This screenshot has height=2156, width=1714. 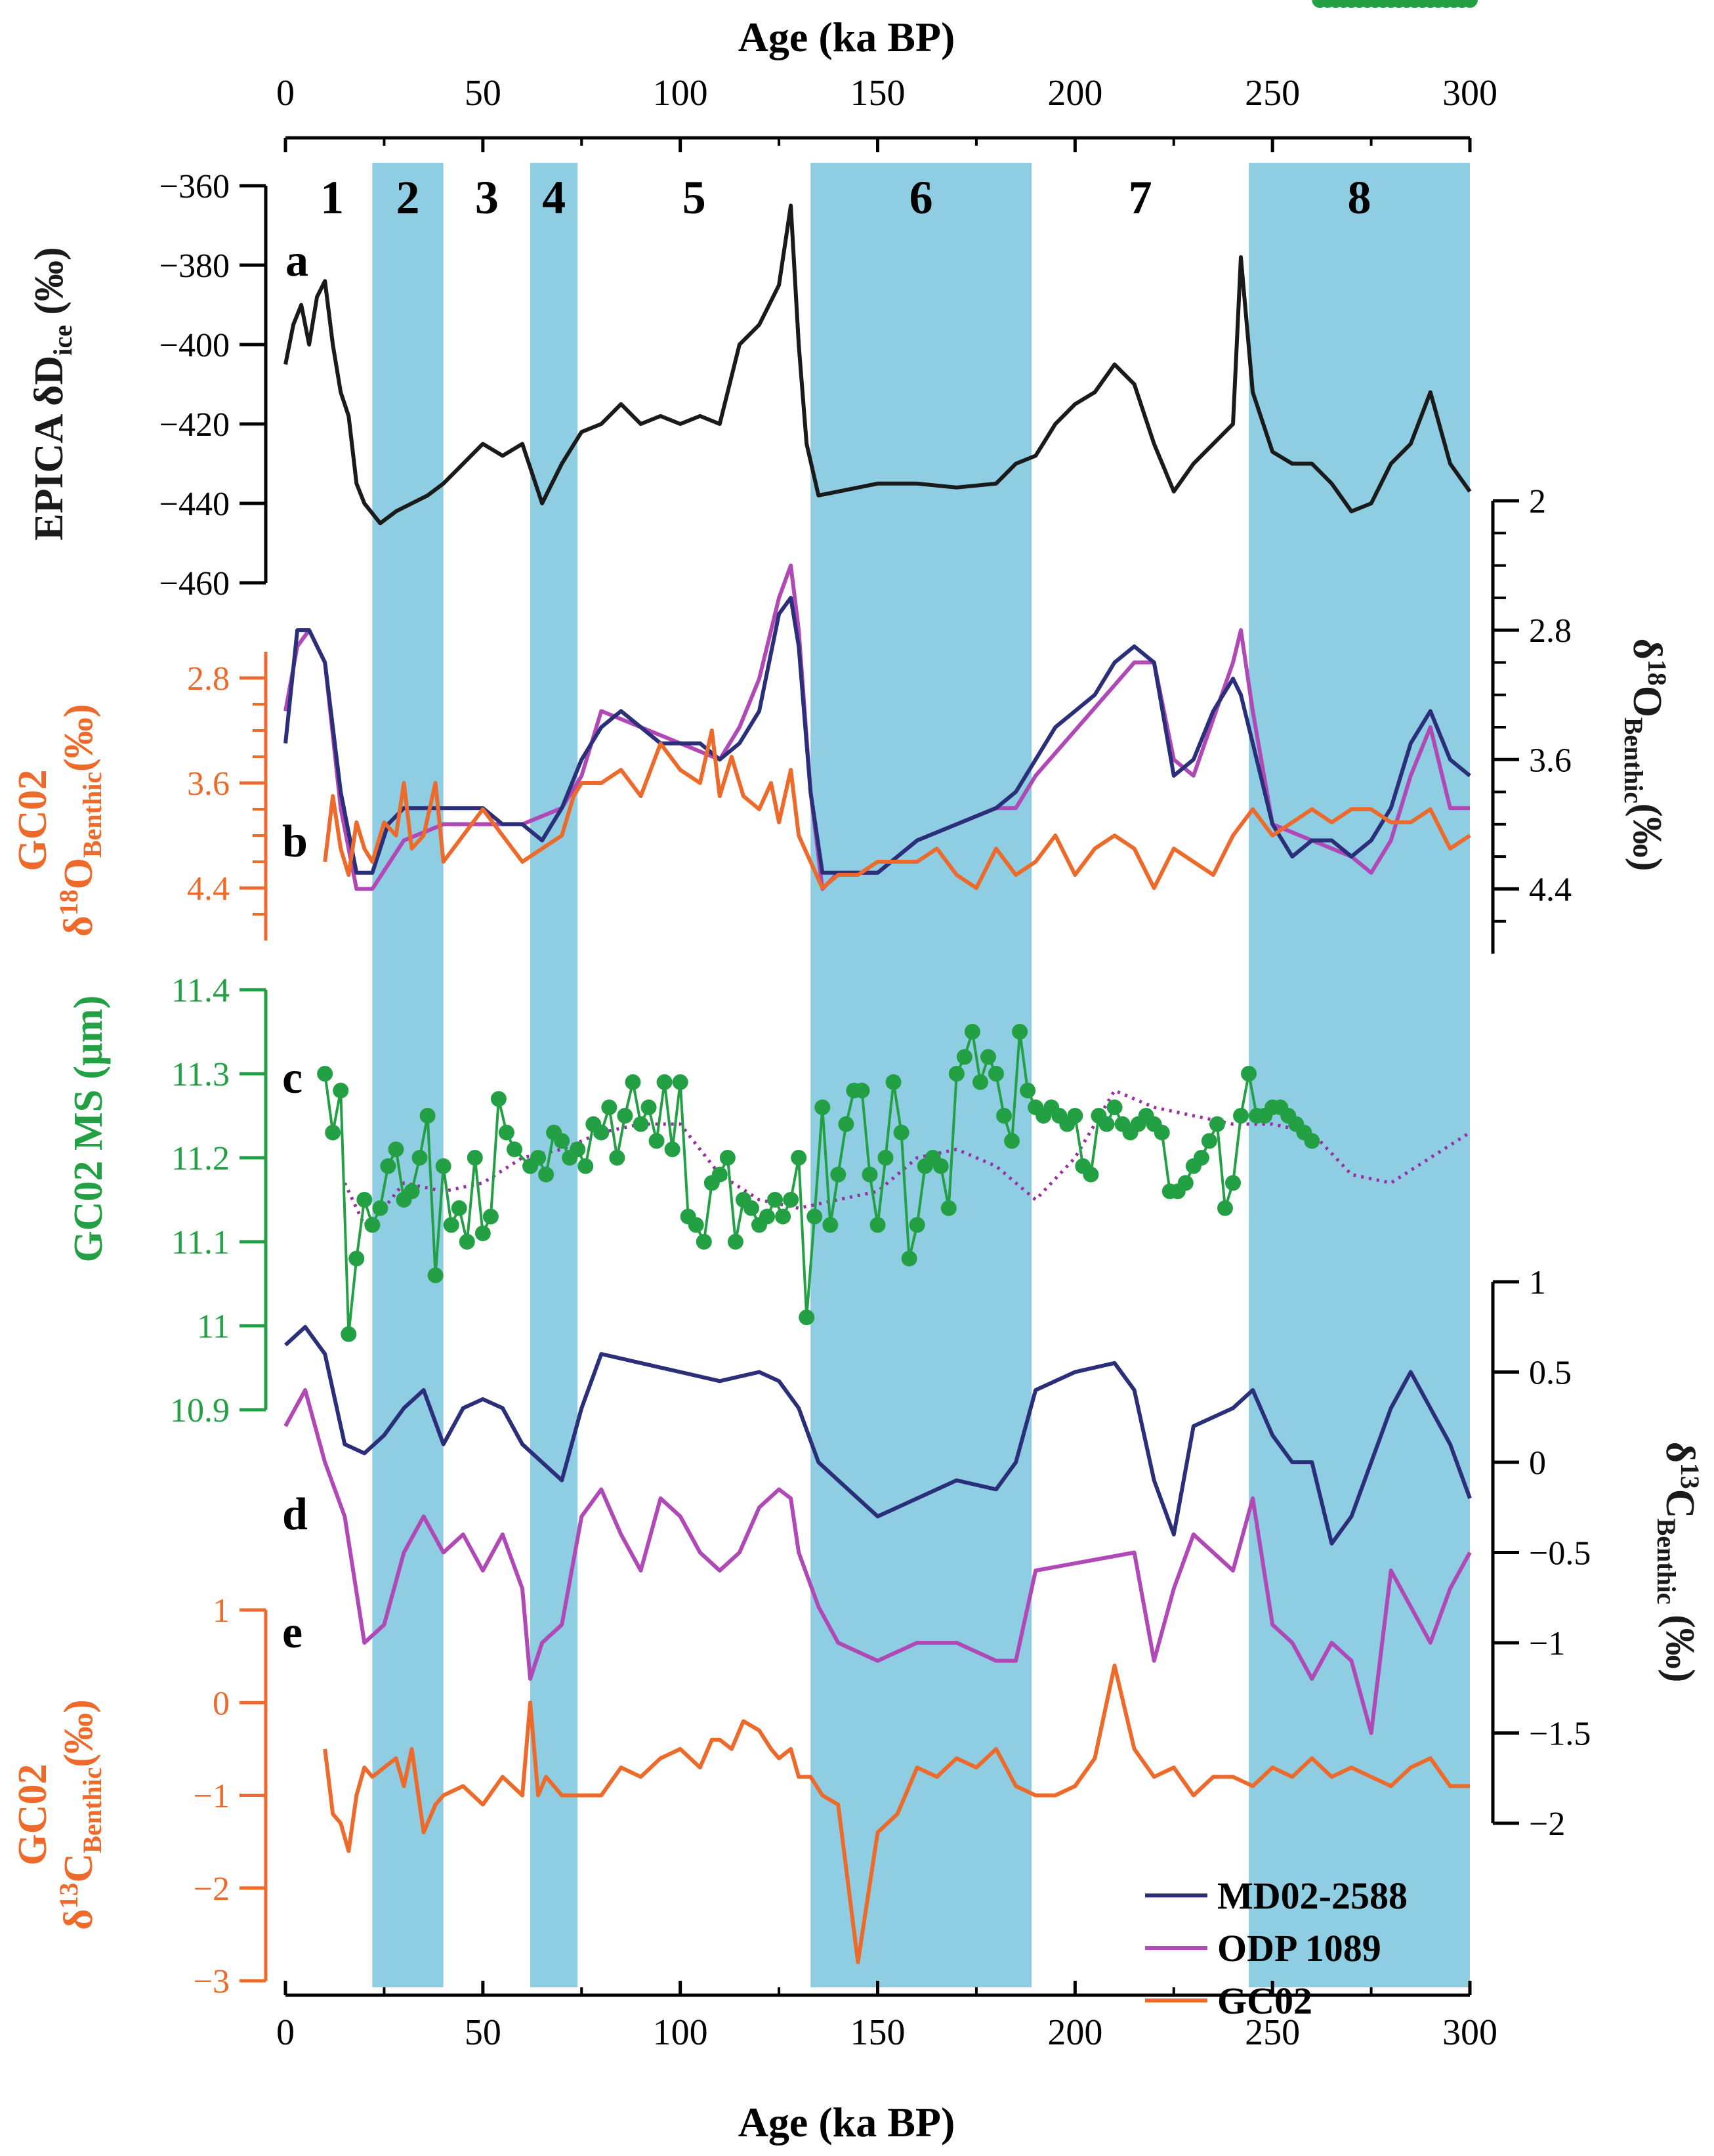 I want to click on legend: MD02-2588 ODP 1089 GC02, so click(x=1277, y=1948).